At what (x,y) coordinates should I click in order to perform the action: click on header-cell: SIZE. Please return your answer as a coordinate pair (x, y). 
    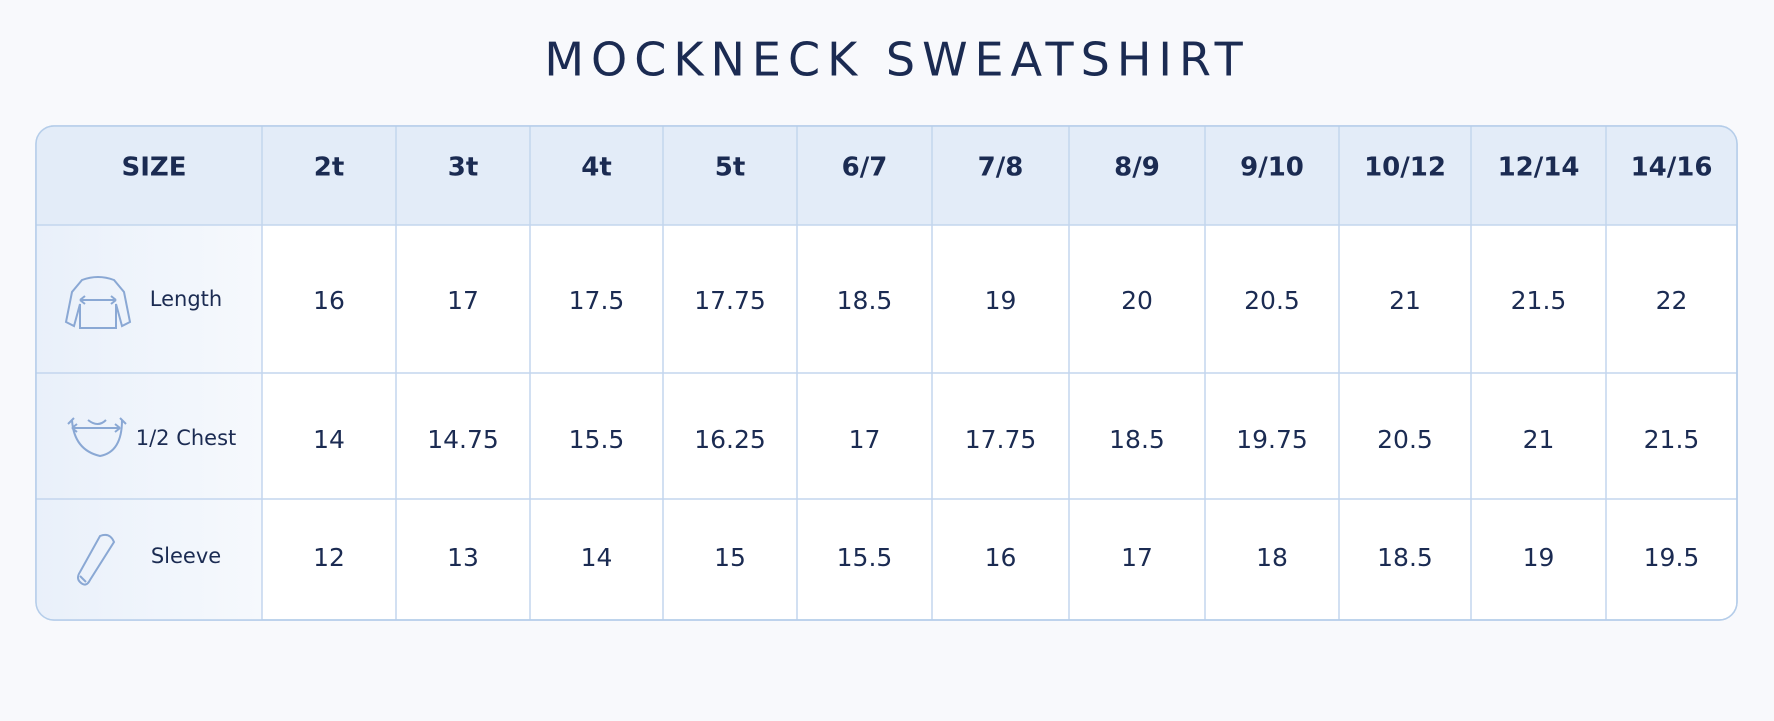
    Looking at the image, I should click on (153, 168).